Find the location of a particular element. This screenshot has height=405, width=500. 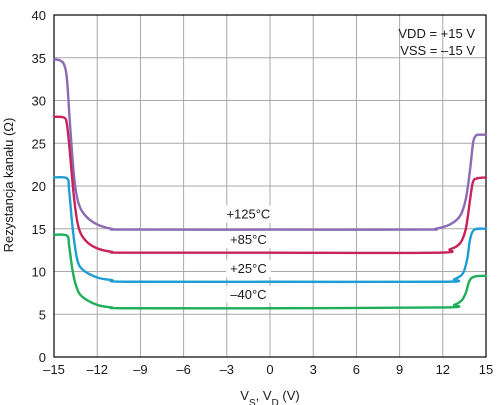

series-label: +85°C is located at coordinates (248, 239).